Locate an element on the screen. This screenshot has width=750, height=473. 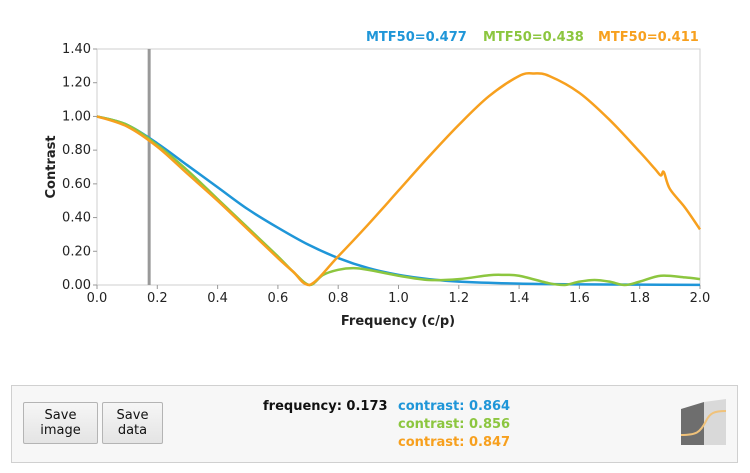
x-tick-label: 2.0 is located at coordinates (700, 298).